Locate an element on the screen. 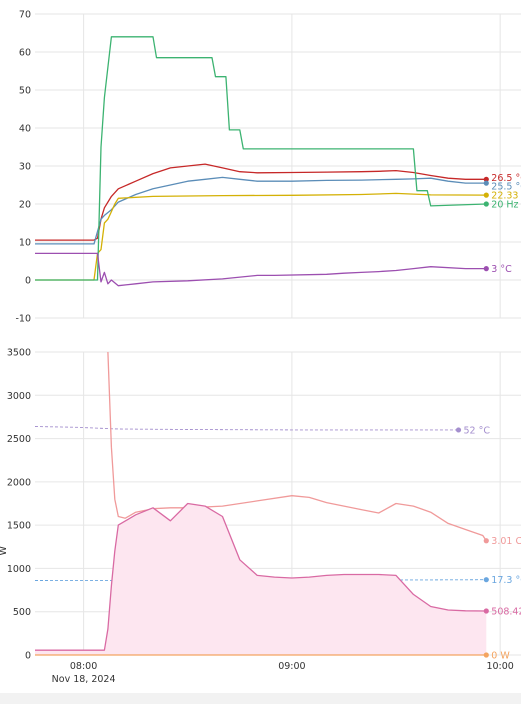 This screenshot has width=521, height=708. series-end-label: 508.42 W is located at coordinates (506, 611).